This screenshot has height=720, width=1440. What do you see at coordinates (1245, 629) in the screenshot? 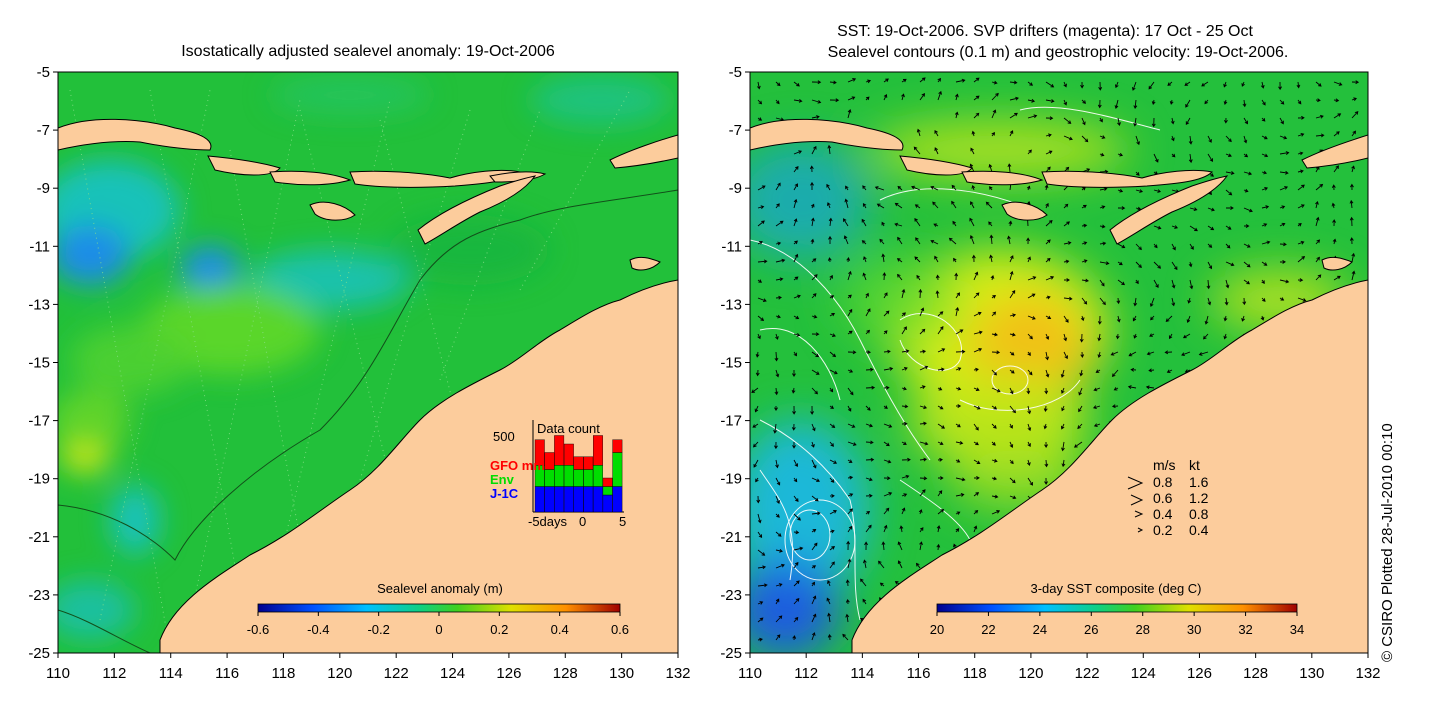
I see `right-colorbar-tick-label: 32` at bounding box center [1245, 629].